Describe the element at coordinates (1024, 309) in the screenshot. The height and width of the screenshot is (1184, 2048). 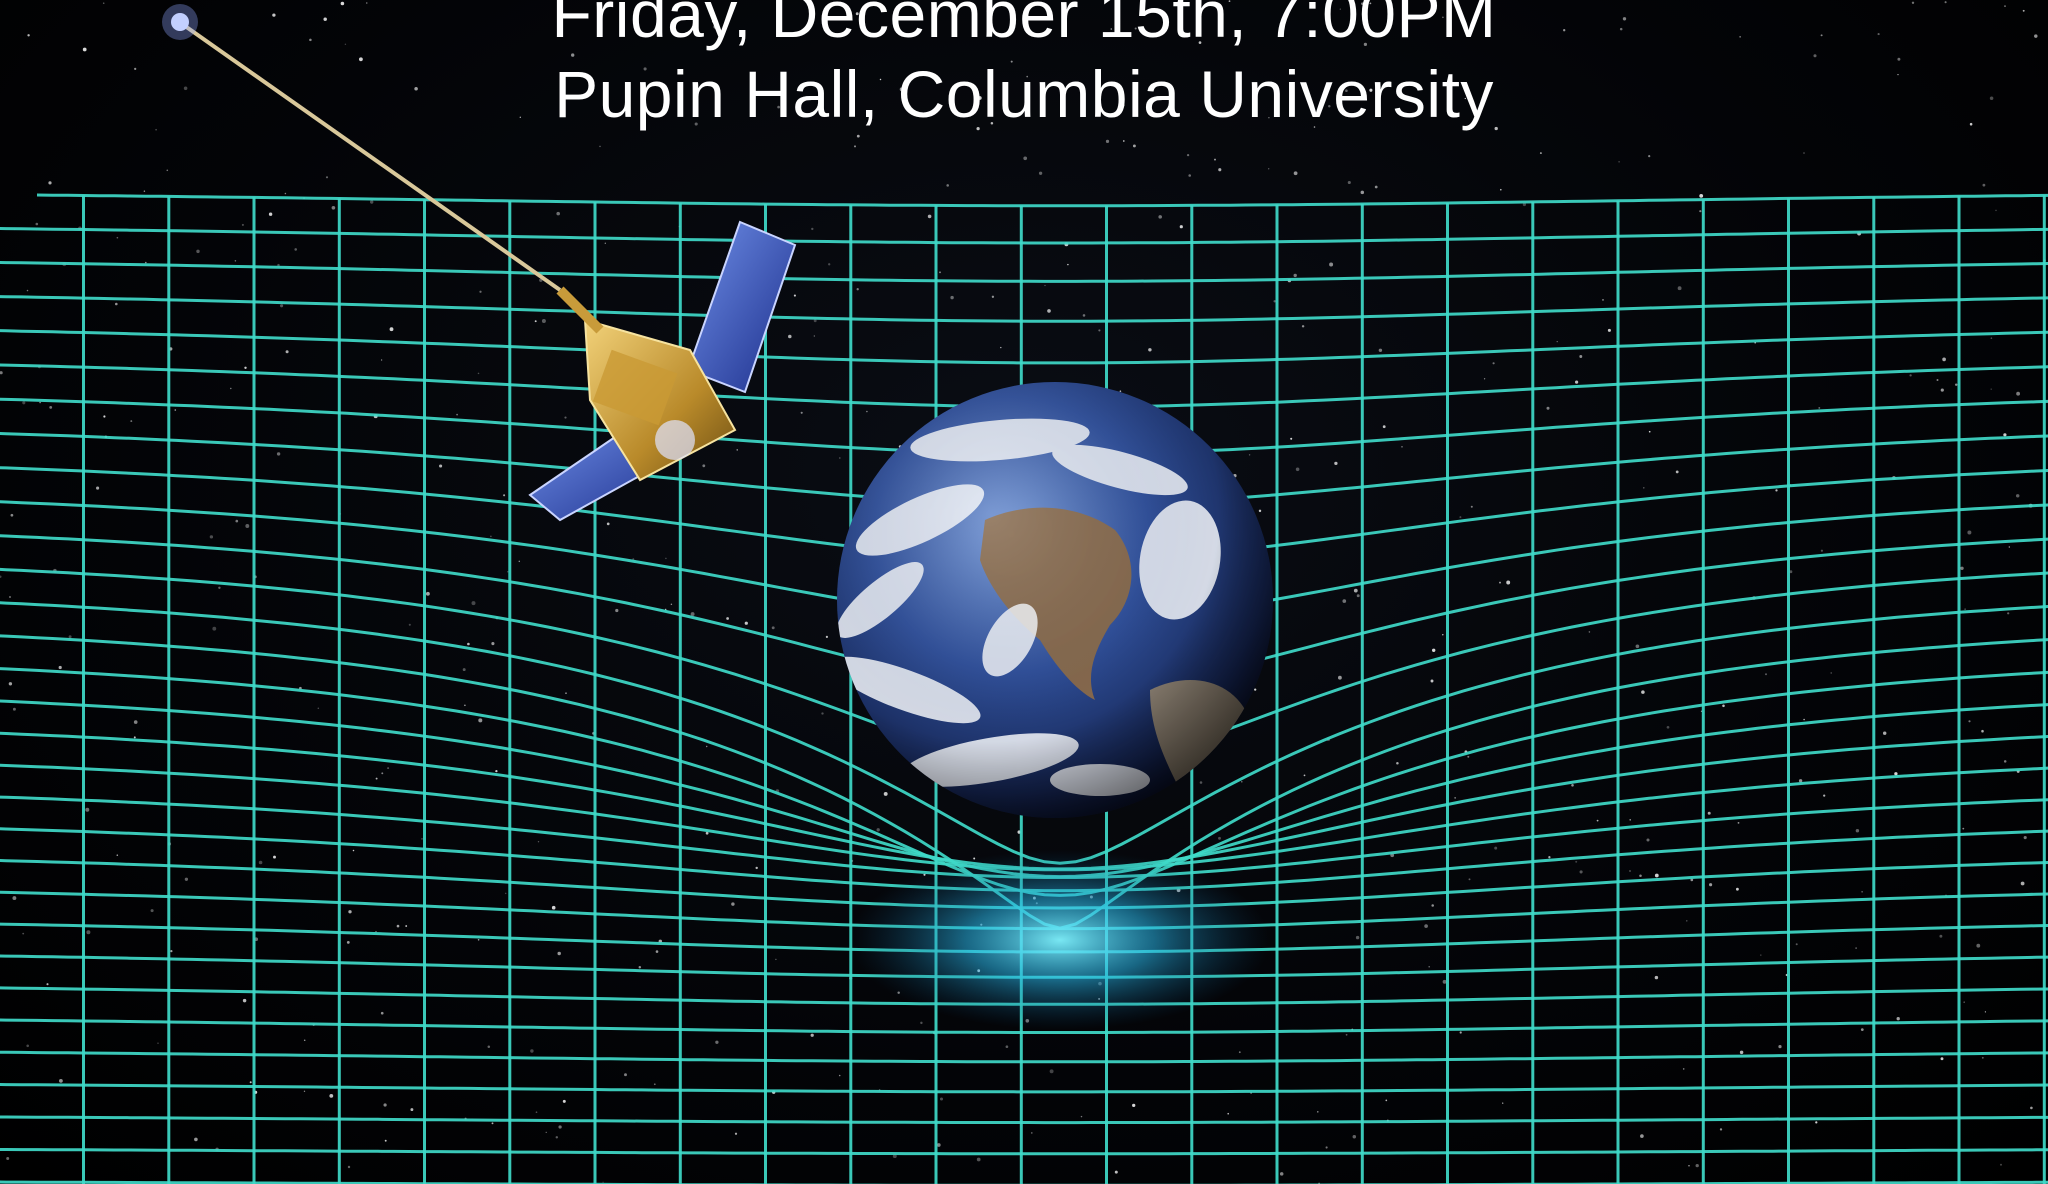
I see `grid-line` at that location.